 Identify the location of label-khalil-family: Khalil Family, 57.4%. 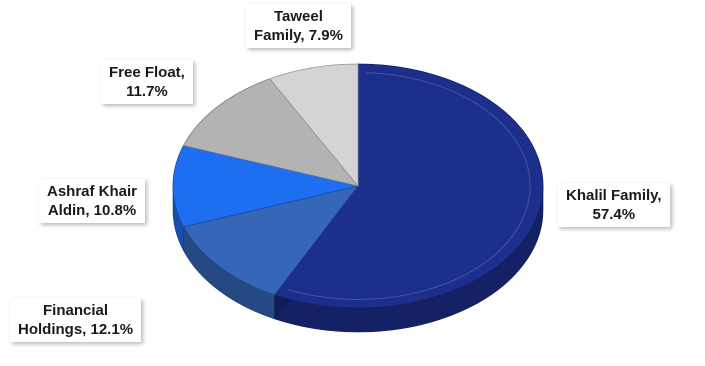
(614, 205).